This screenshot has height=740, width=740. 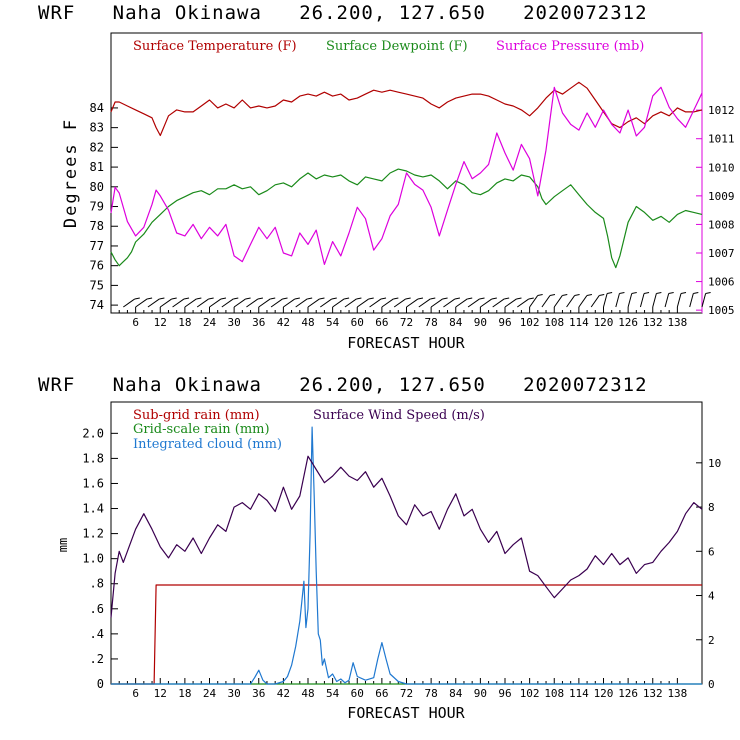 What do you see at coordinates (97, 207) in the screenshot?
I see `y-tick-label: 79` at bounding box center [97, 207].